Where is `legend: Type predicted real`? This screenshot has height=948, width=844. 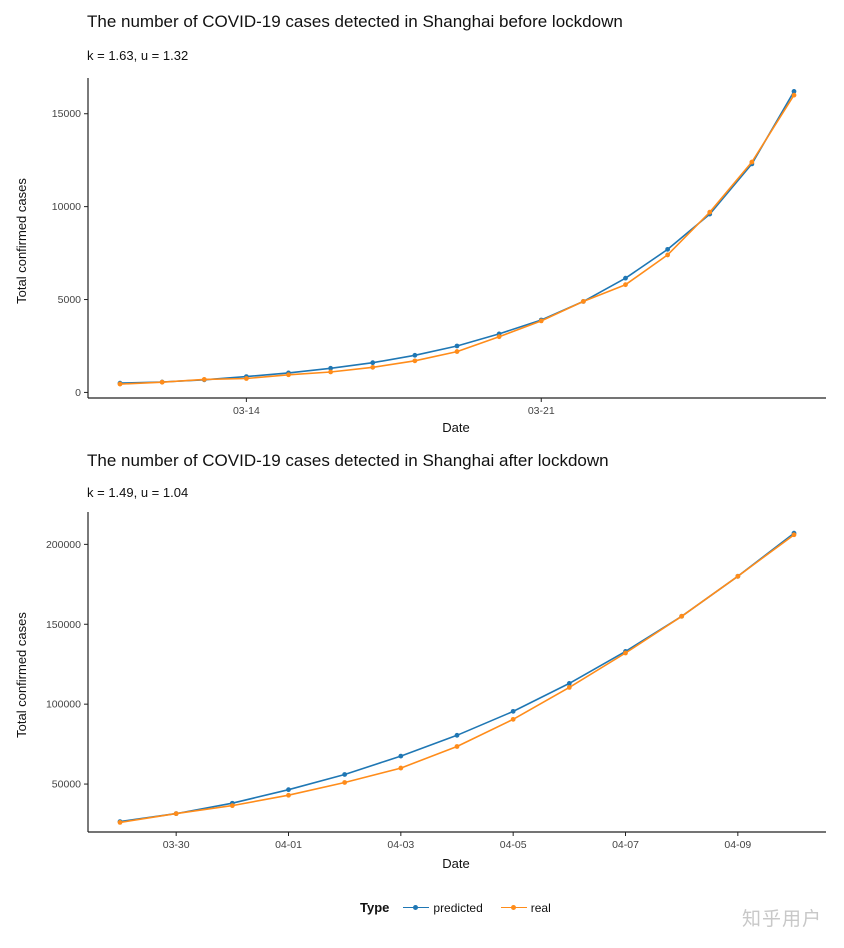 legend: Type predicted real is located at coordinates (460, 907).